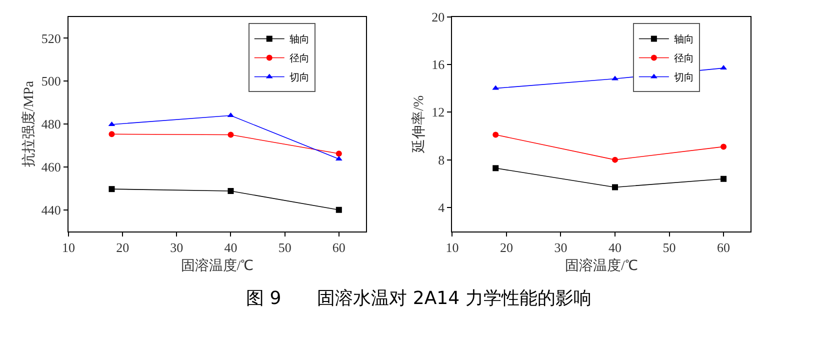 Image resolution: width=830 pixels, height=343 pixels. Describe the element at coordinates (439, 64) in the screenshot. I see `y-tick-label: 16` at that location.